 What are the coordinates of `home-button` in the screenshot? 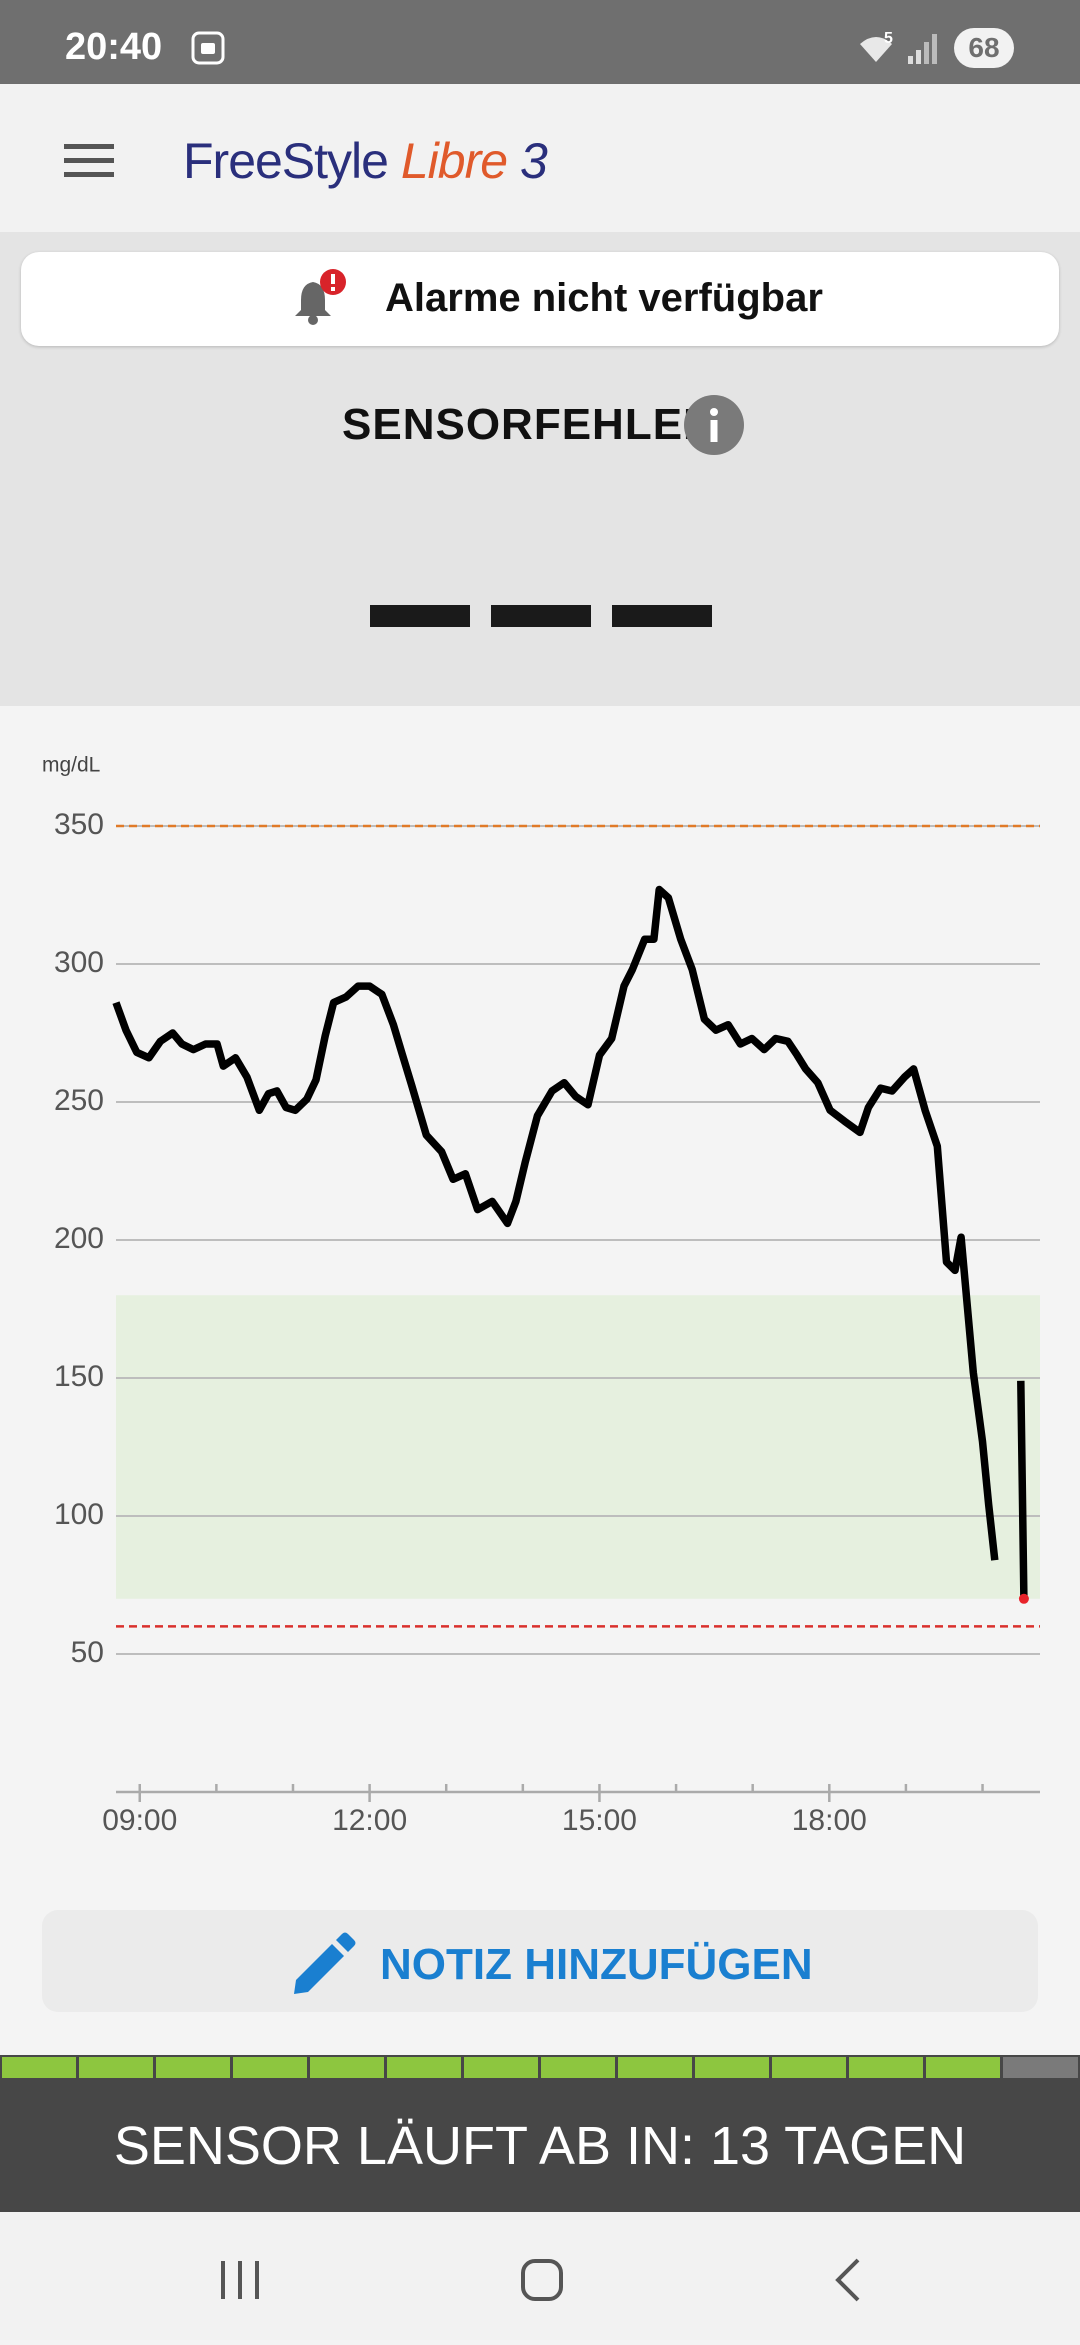 It's located at (542, 2280).